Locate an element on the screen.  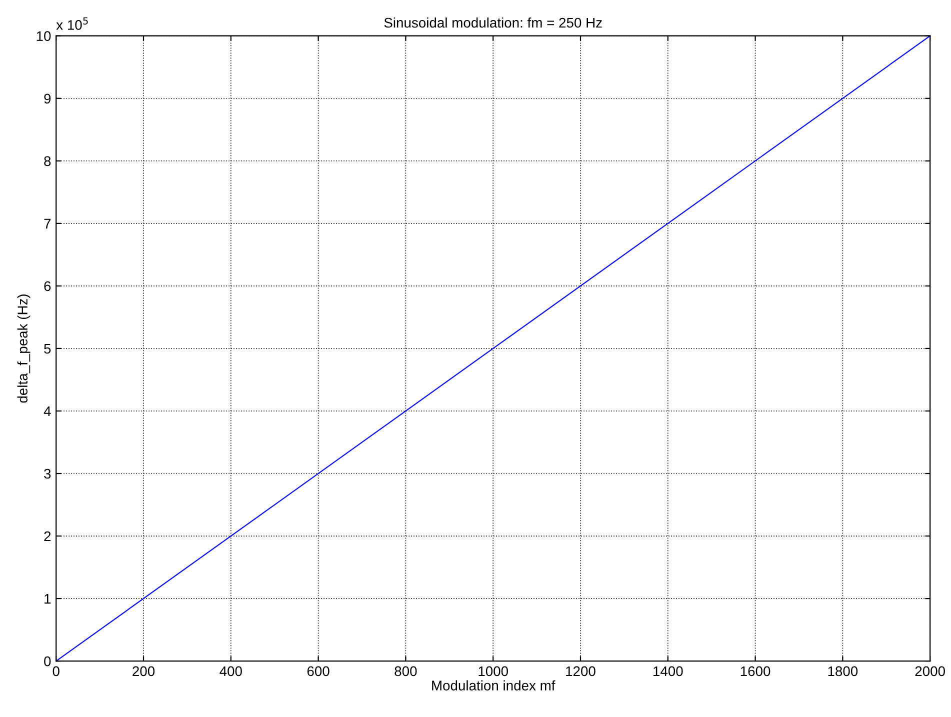
x-tick-label: 800 is located at coordinates (405, 671).